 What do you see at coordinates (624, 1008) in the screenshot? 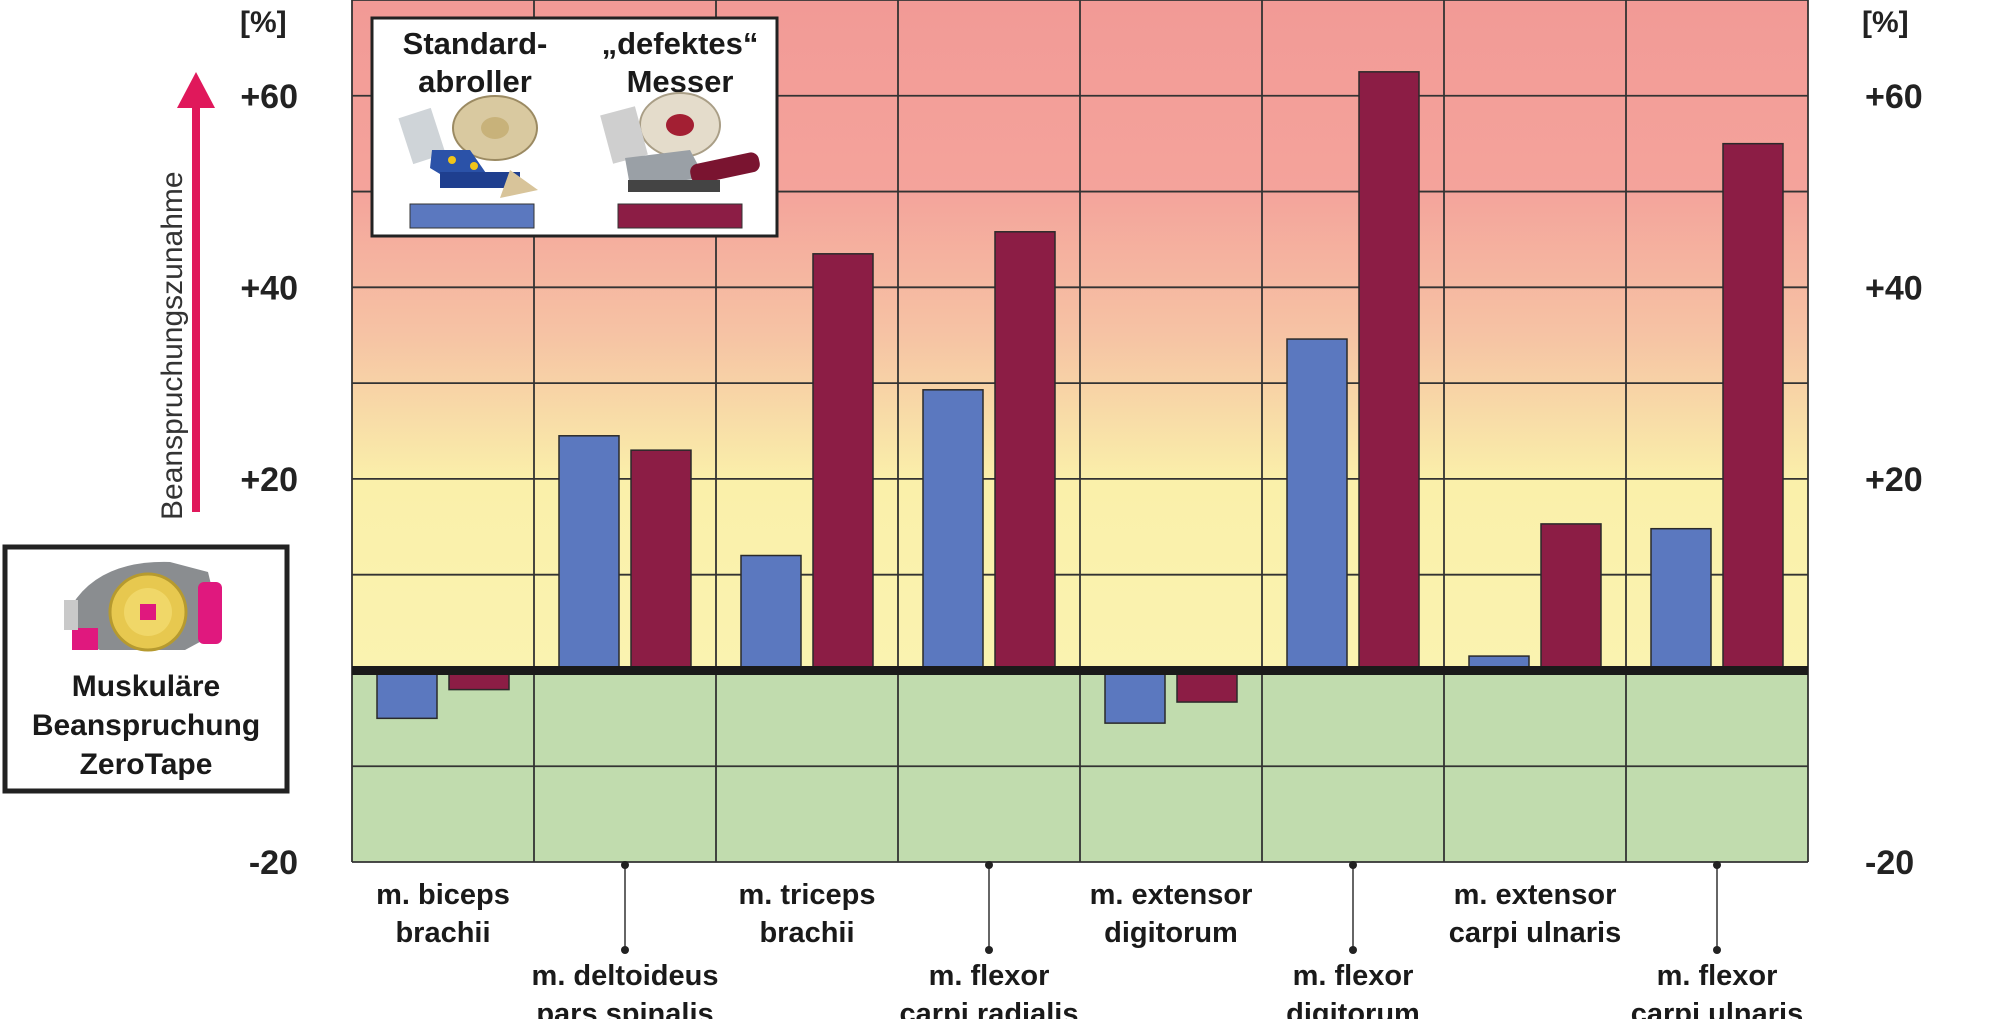
I see `x-category-label: pars spinalis` at bounding box center [624, 1008].